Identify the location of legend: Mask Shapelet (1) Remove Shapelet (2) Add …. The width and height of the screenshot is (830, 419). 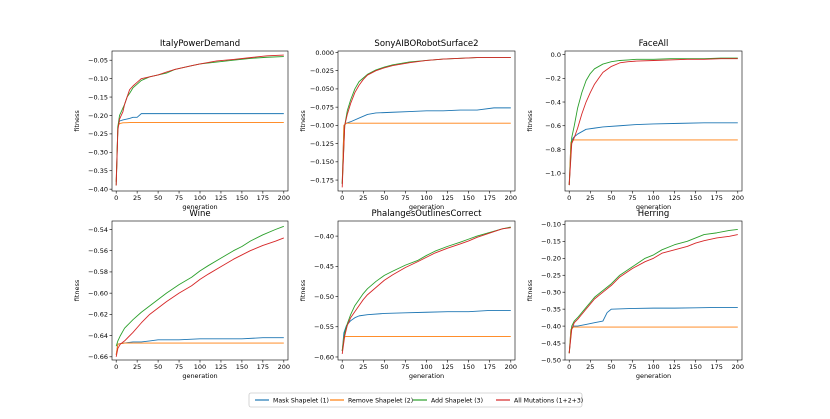
(415, 400).